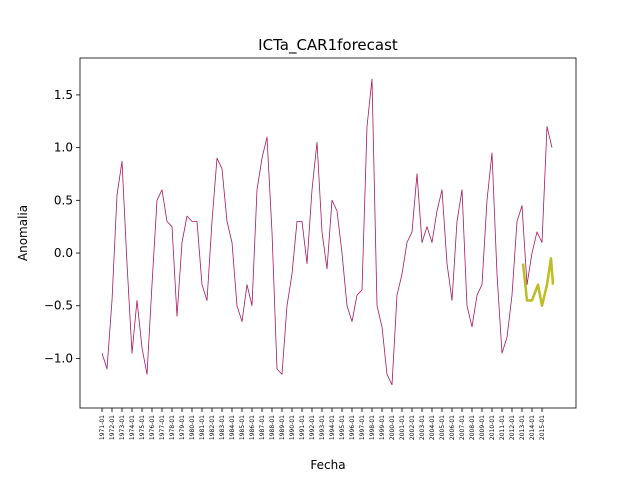  What do you see at coordinates (432, 427) in the screenshot?
I see `x-tick-label: 2004-01` at bounding box center [432, 427].